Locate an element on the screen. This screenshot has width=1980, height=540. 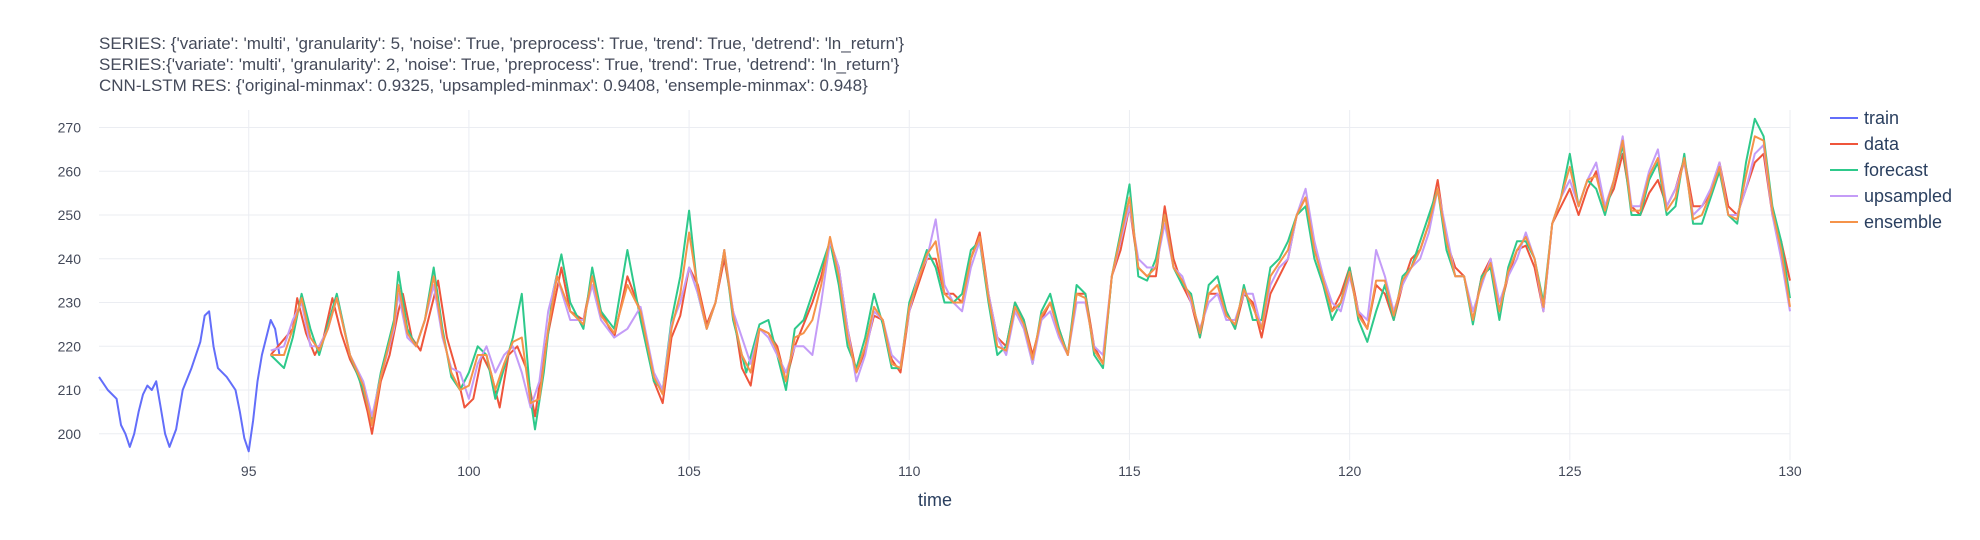
x-tick-label: 100 is located at coordinates (469, 471).